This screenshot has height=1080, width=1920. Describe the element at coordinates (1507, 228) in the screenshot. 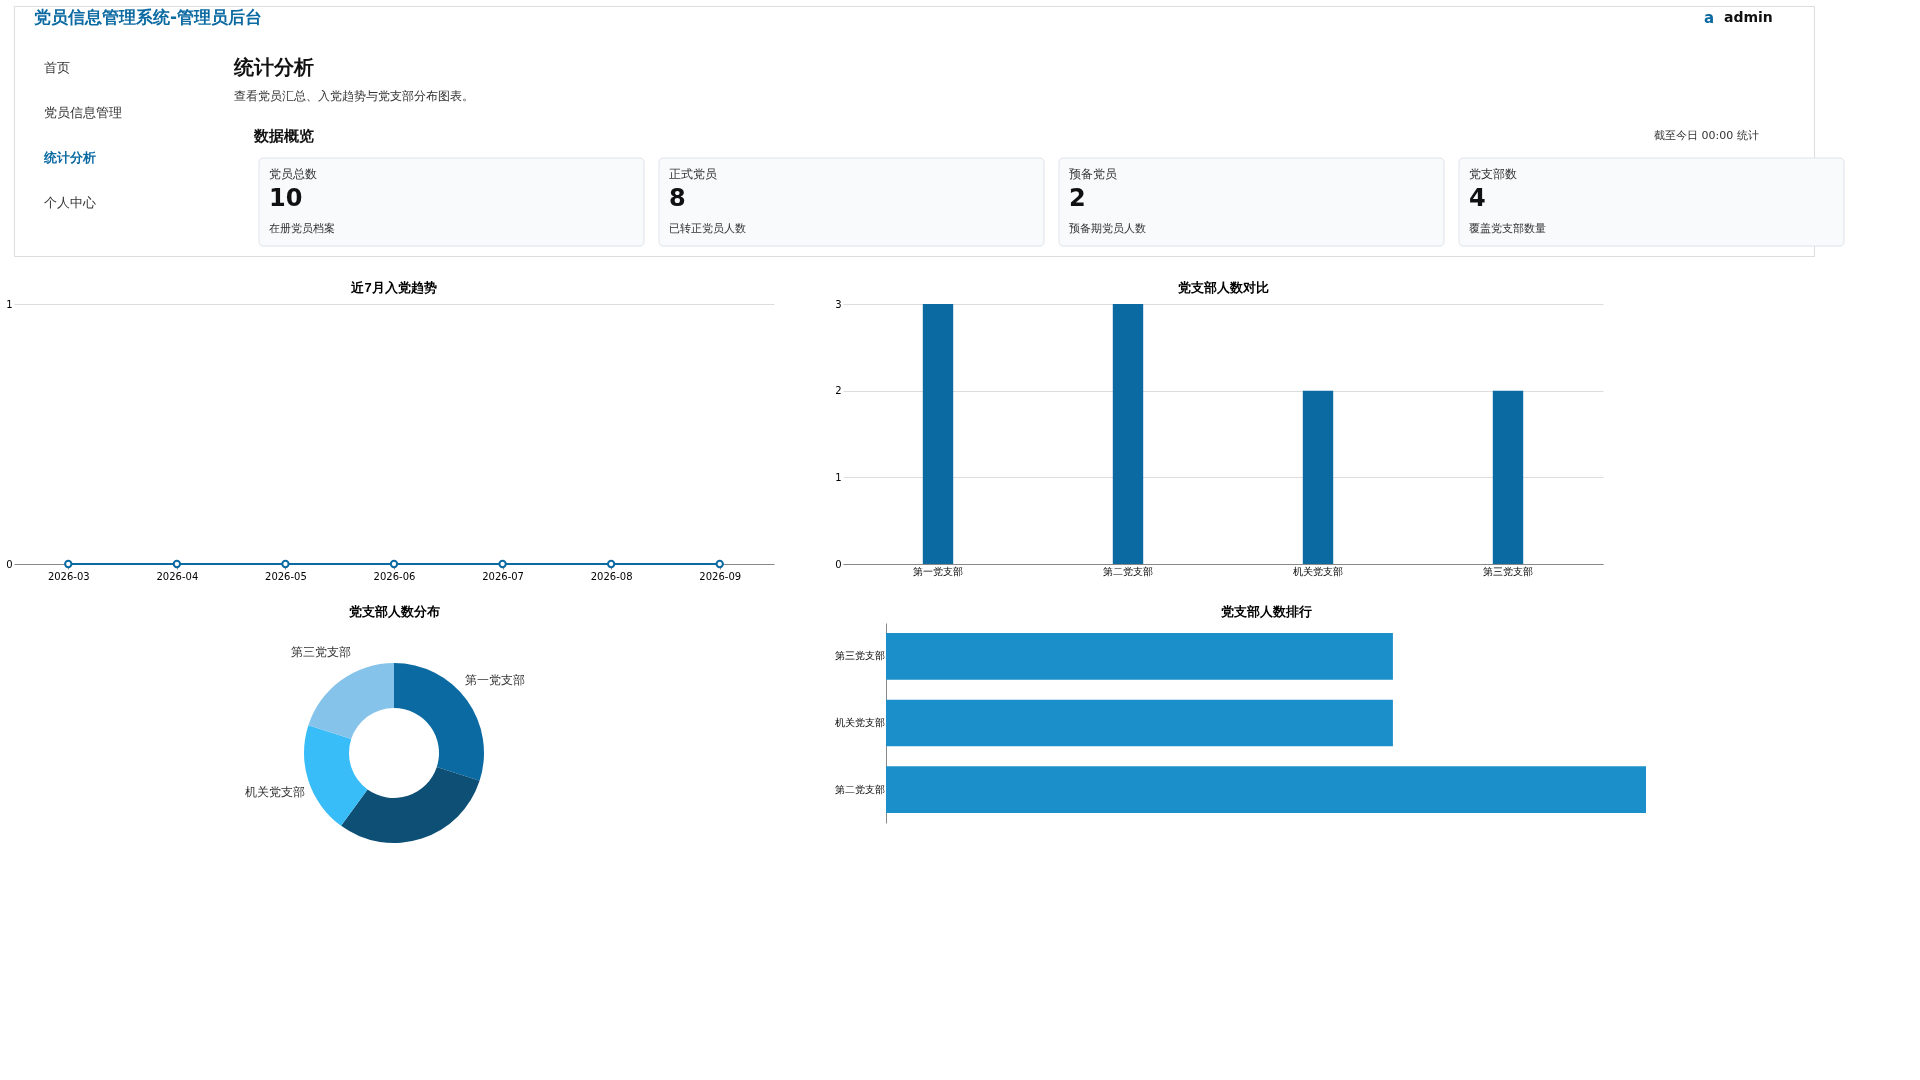

I see `text: 覆盖党支部数量` at that location.